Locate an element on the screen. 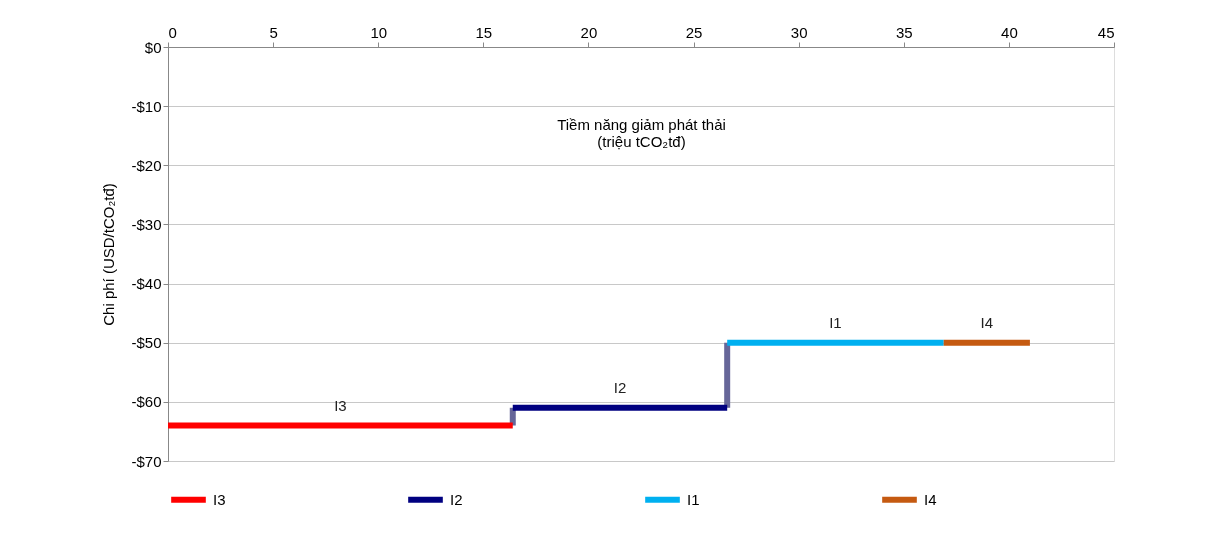 The image size is (1207, 540). annotation: I4 is located at coordinates (987, 322).